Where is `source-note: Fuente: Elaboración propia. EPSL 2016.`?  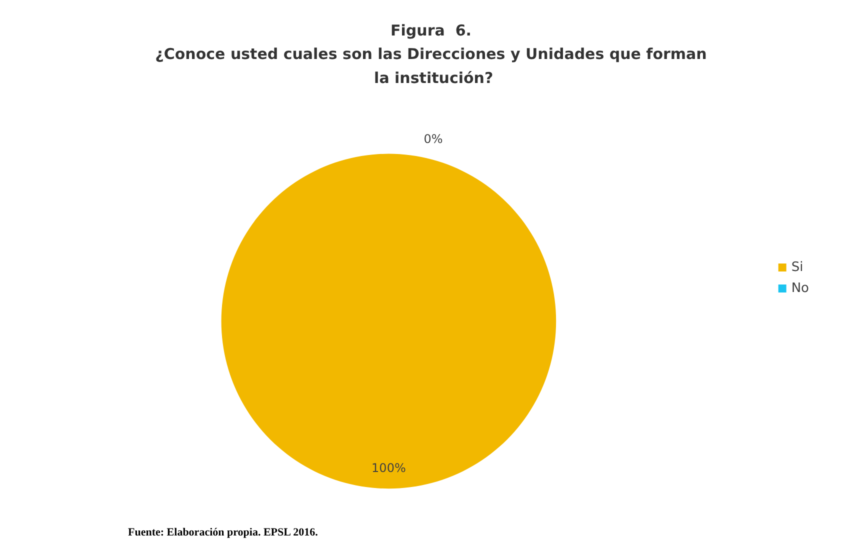 source-note: Fuente: Elaboración propia. EPSL 2016. is located at coordinates (223, 532).